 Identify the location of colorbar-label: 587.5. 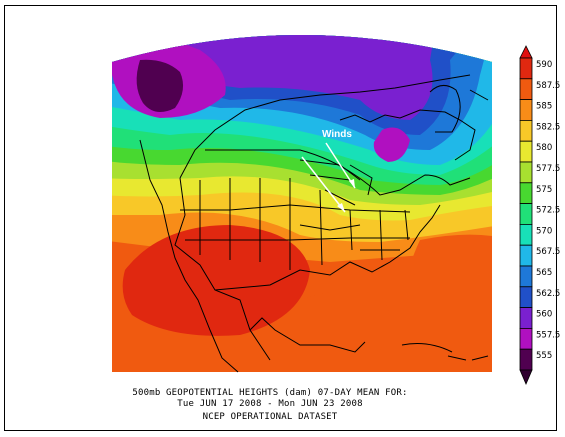
(548, 86).